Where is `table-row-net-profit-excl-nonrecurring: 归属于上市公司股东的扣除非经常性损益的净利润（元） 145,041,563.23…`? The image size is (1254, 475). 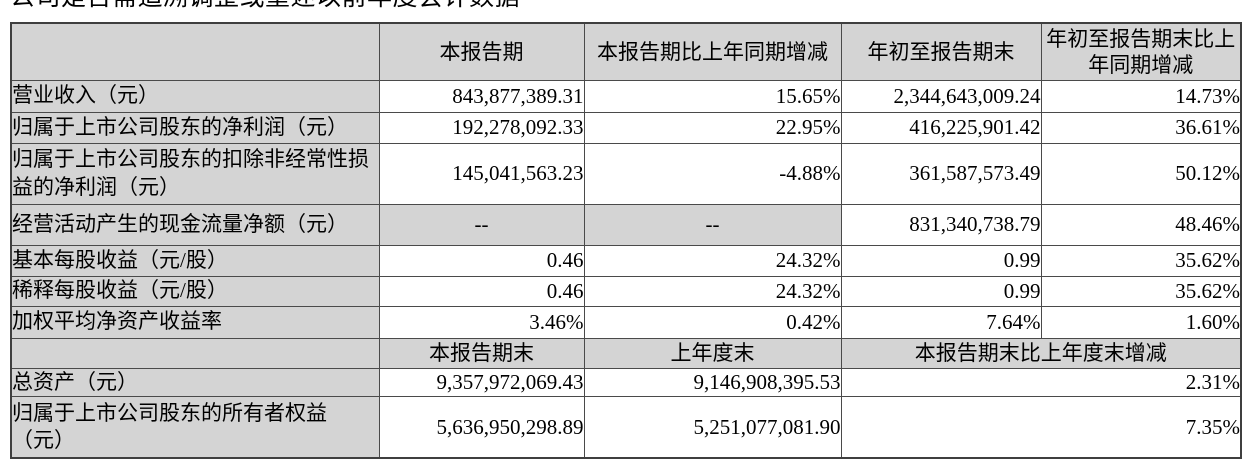 table-row-net-profit-excl-nonrecurring: 归属于上市公司股东的扣除非经常性损益的净利润（元） 145,041,563.23… is located at coordinates (626, 173).